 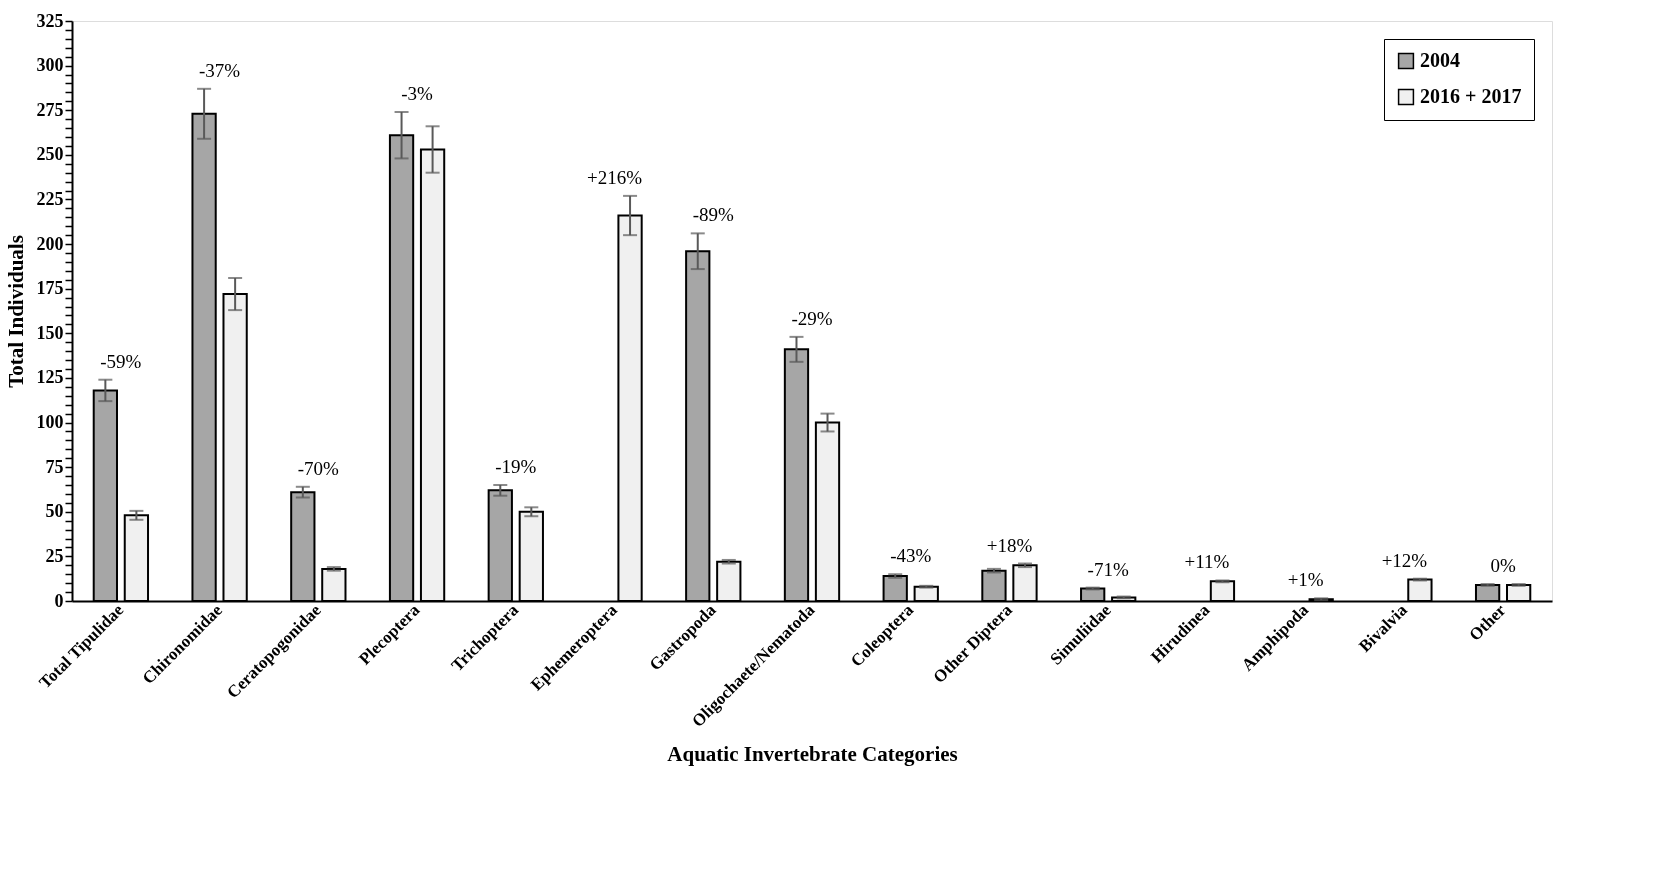 I want to click on annotation: -3%, so click(x=417, y=94).